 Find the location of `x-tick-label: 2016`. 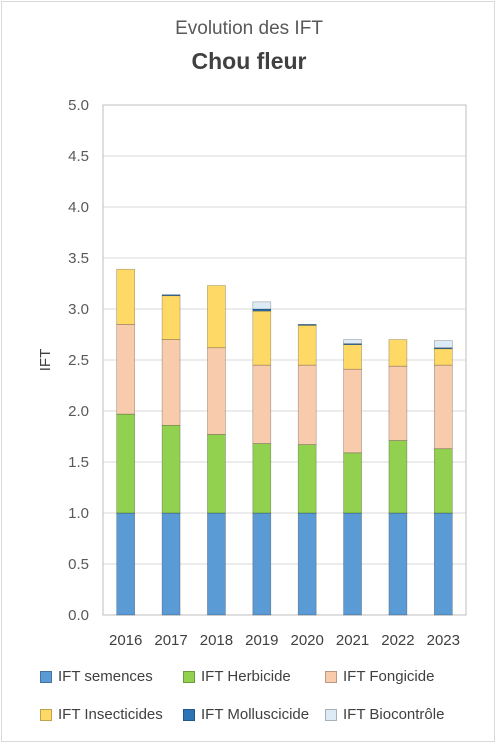

x-tick-label: 2016 is located at coordinates (125, 640).